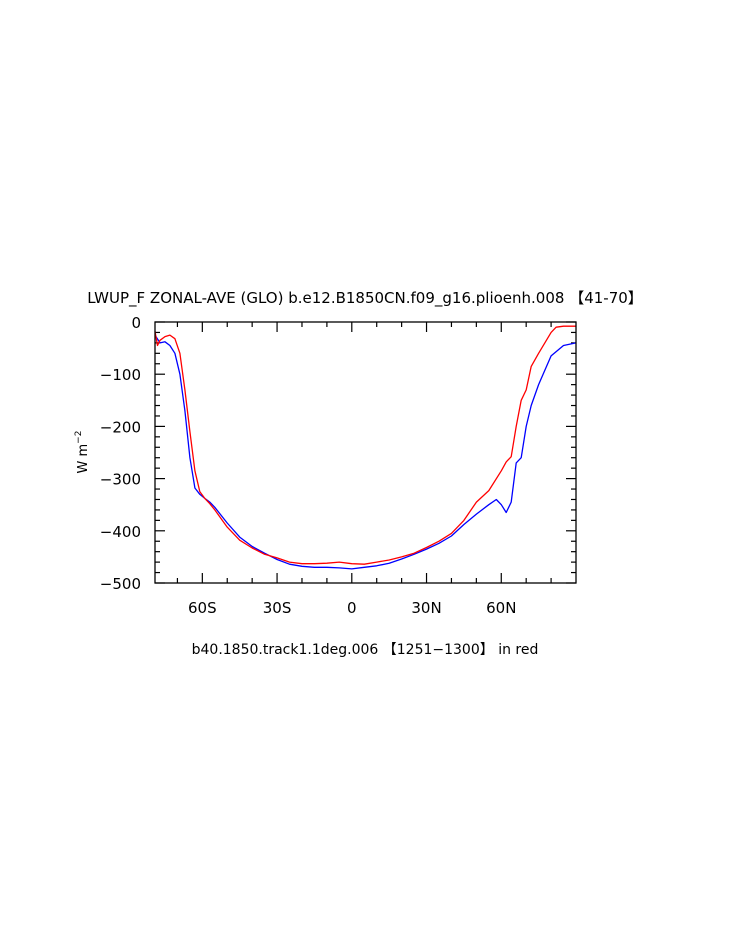 The width and height of the screenshot is (733, 945). What do you see at coordinates (83, 459) in the screenshot?
I see `y-axis-label-main: W m` at bounding box center [83, 459].